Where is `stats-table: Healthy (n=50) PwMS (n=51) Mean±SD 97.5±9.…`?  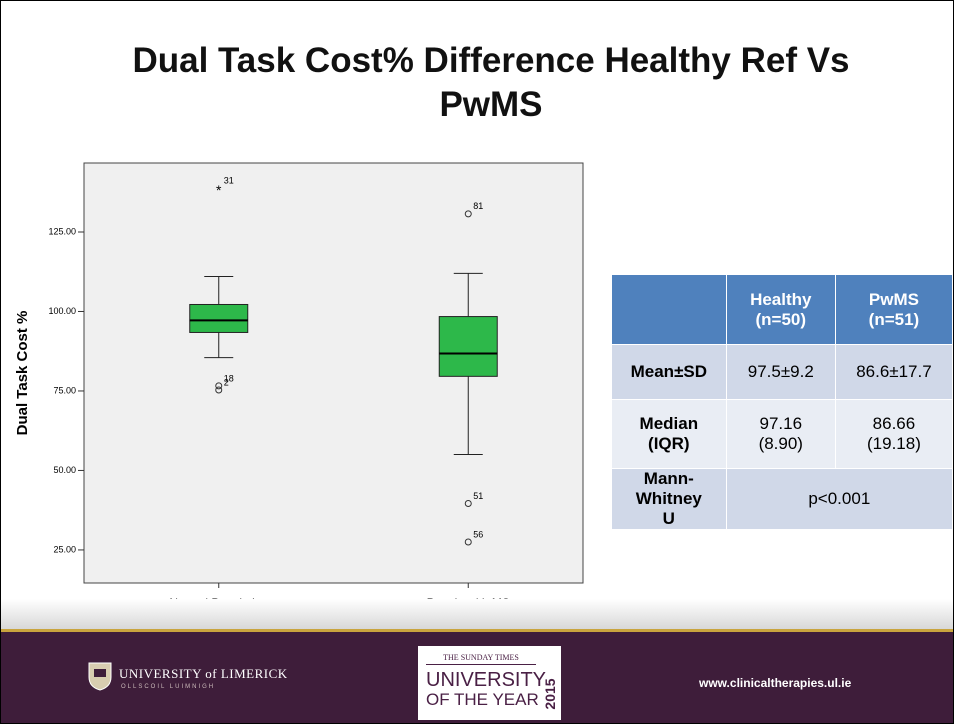
stats-table: Healthy (n=50) PwMS (n=51) Mean±SD 97.5±9.… is located at coordinates (782, 402).